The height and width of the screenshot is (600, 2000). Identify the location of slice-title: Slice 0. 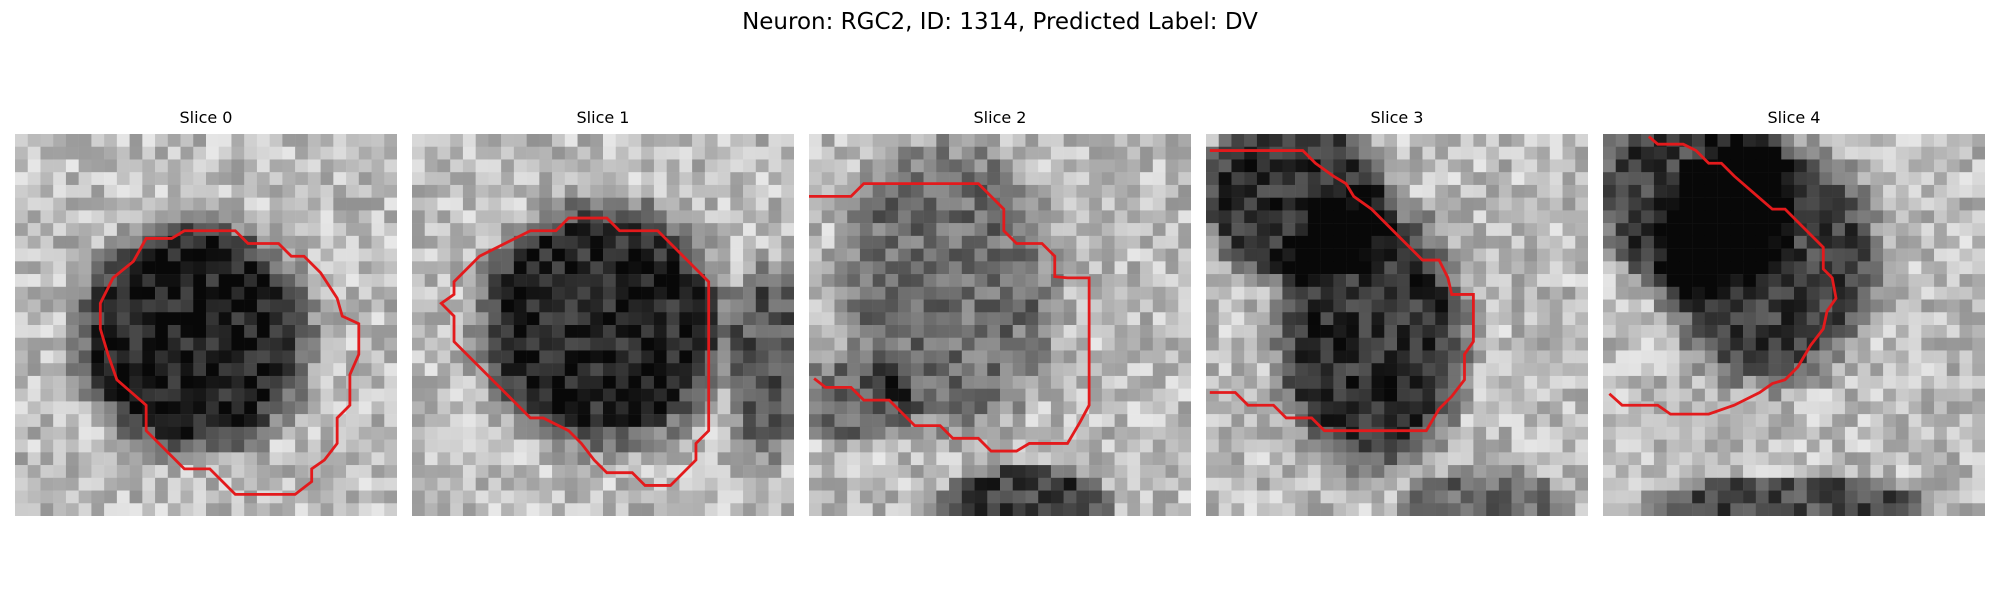
(206, 117).